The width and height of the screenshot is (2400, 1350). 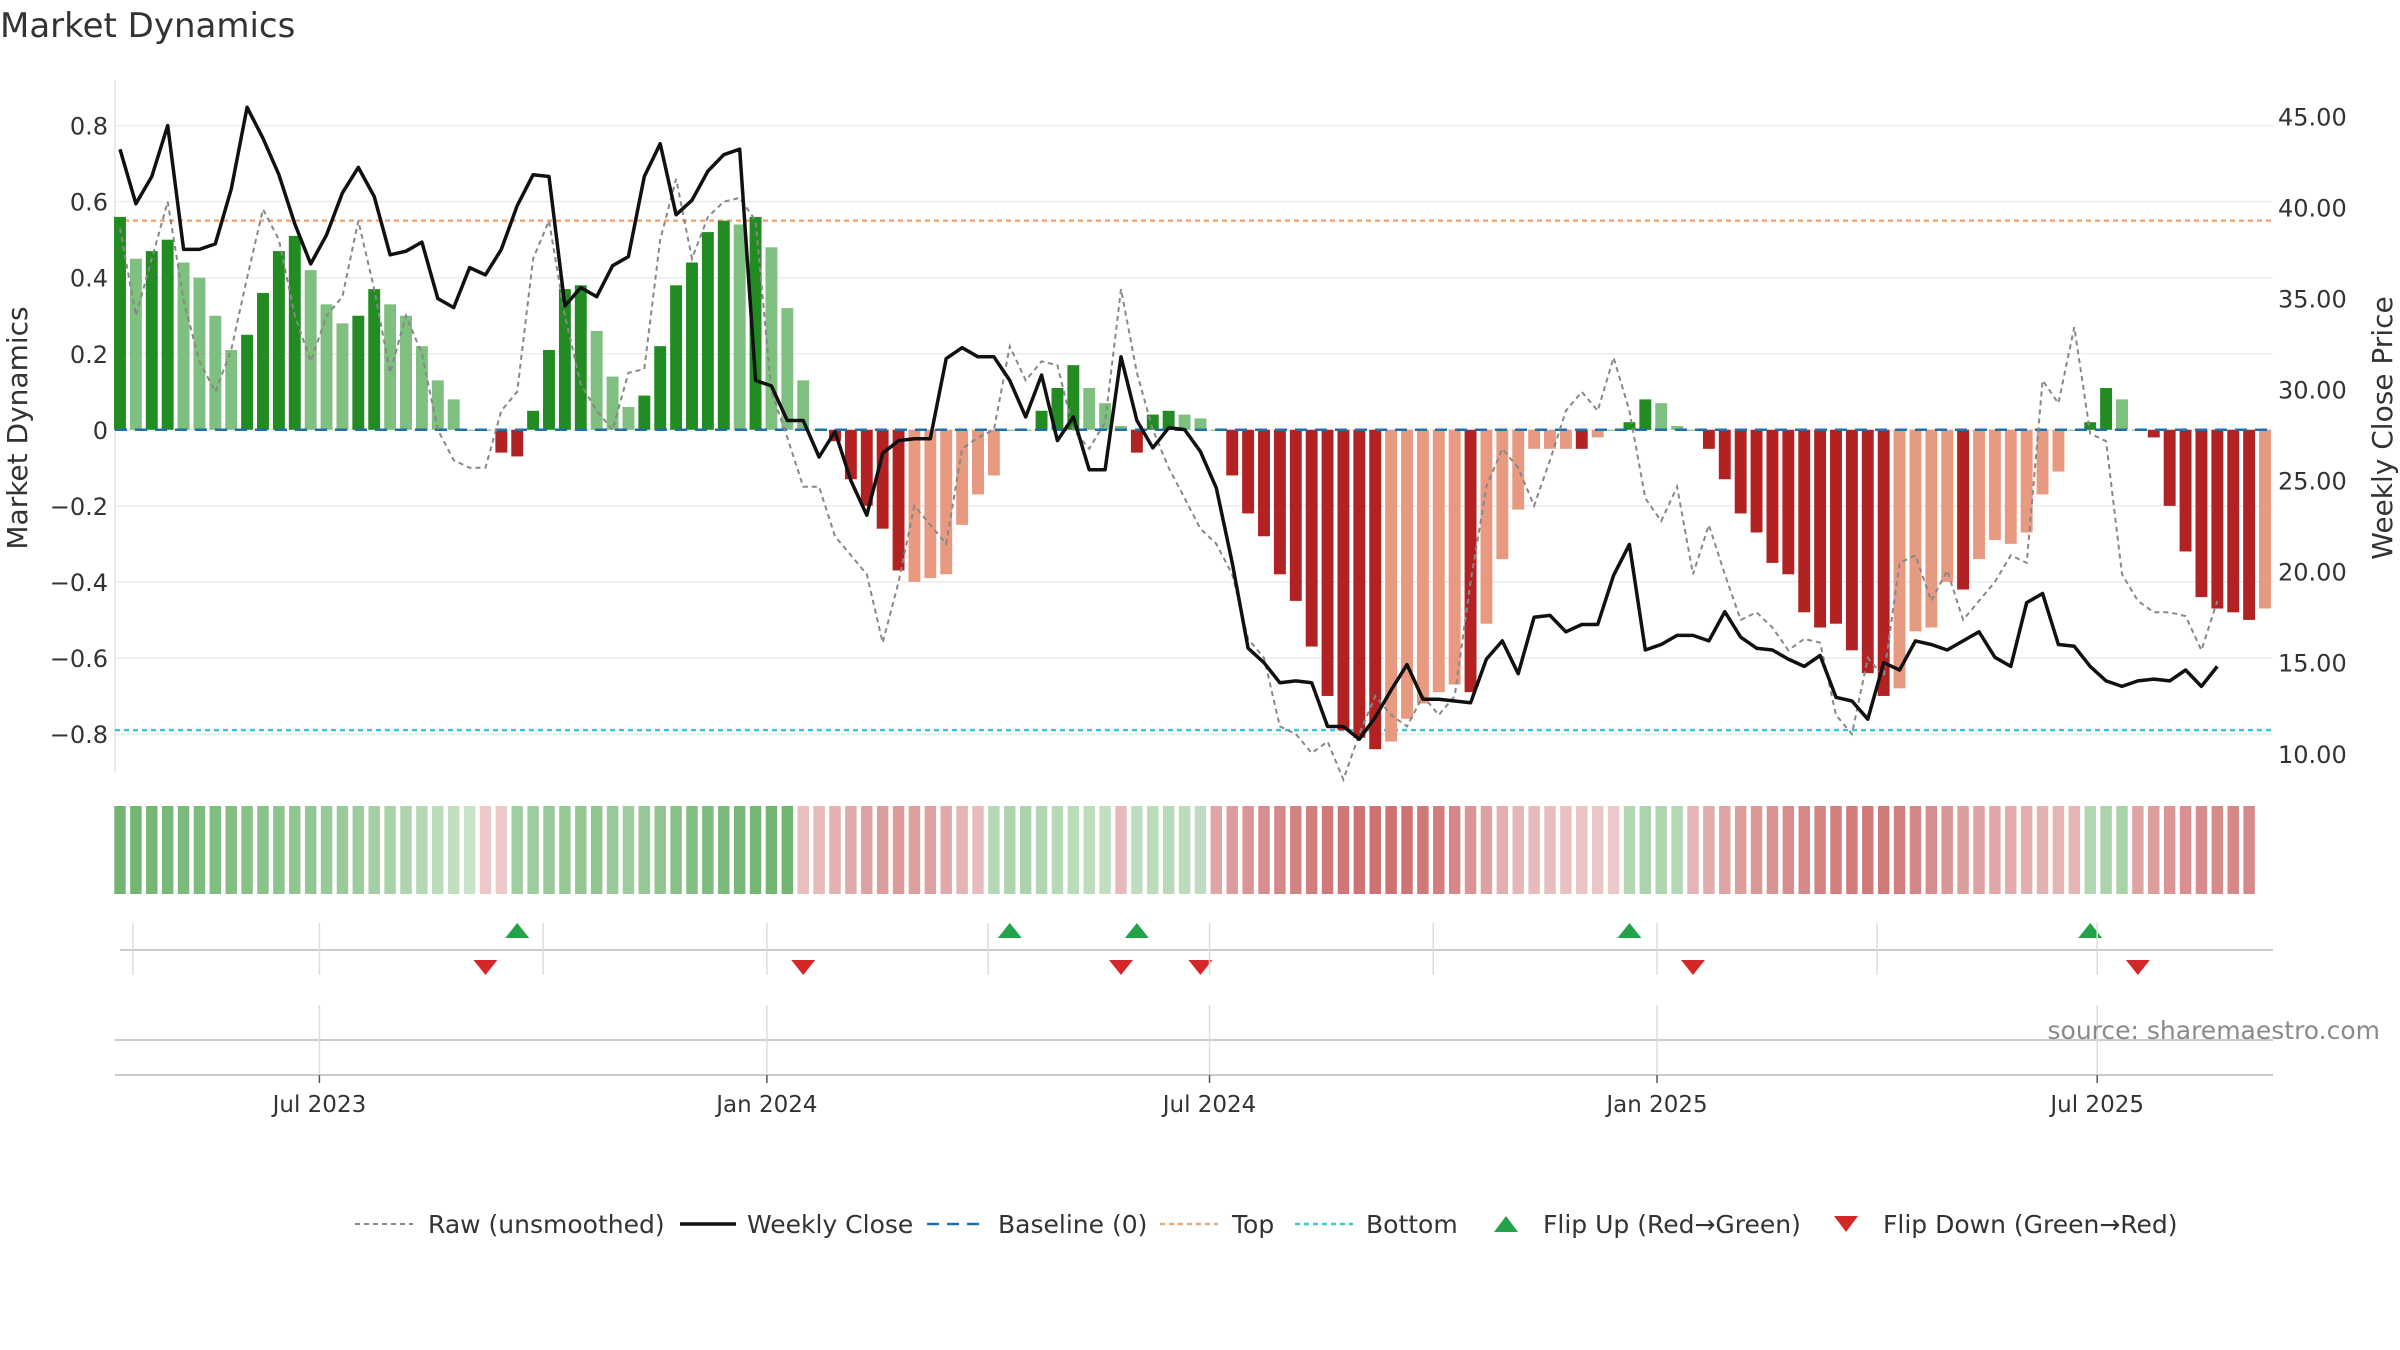 What do you see at coordinates (2312, 435) in the screenshot?
I see `y-axis-right-ticks: 10.00 15.00 20.00 25.00 30.00 35.00 40.00 45.00` at bounding box center [2312, 435].